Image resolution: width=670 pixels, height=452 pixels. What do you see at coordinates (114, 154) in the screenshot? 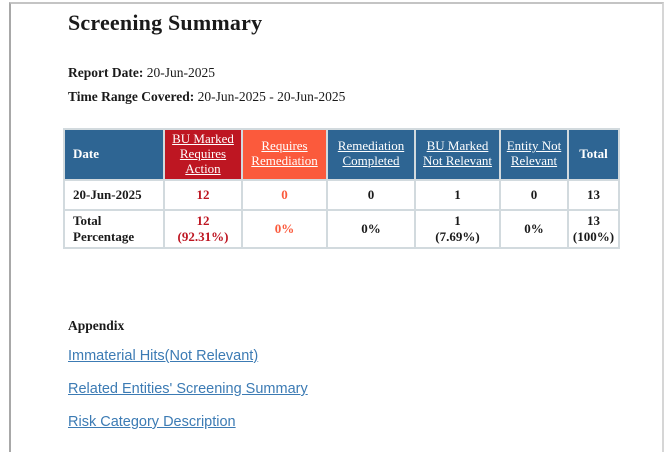
I see `column-header-date: Date` at bounding box center [114, 154].